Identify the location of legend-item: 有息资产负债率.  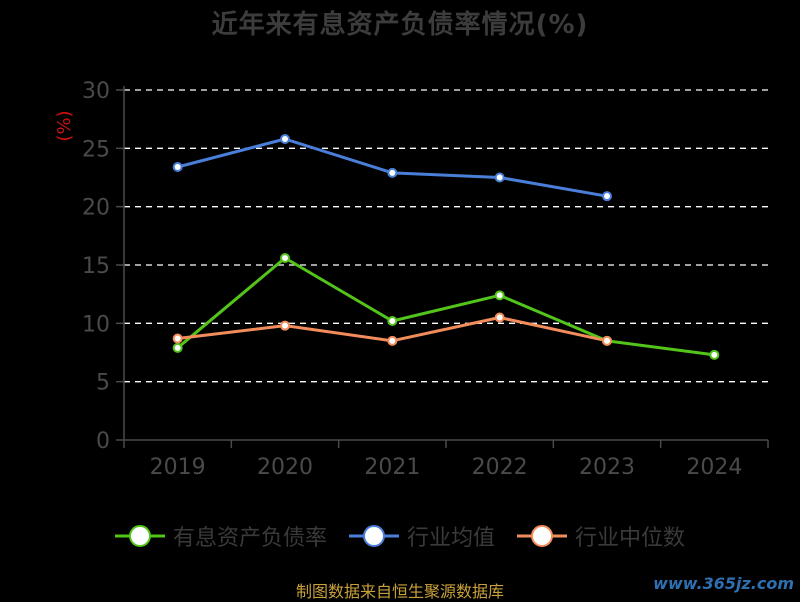
(220, 536).